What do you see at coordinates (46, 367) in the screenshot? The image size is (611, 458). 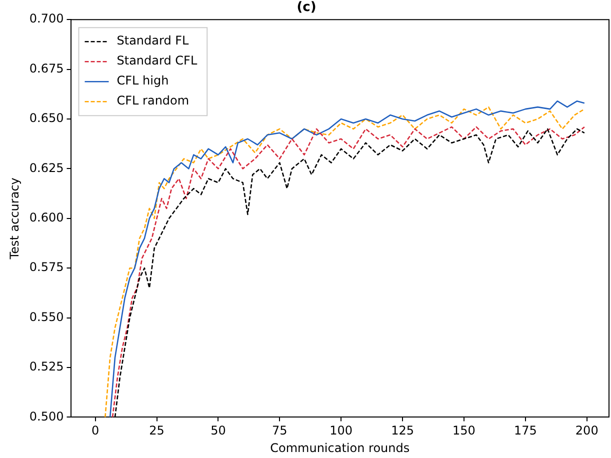 I see `y-tick-label: 0.525` at bounding box center [46, 367].